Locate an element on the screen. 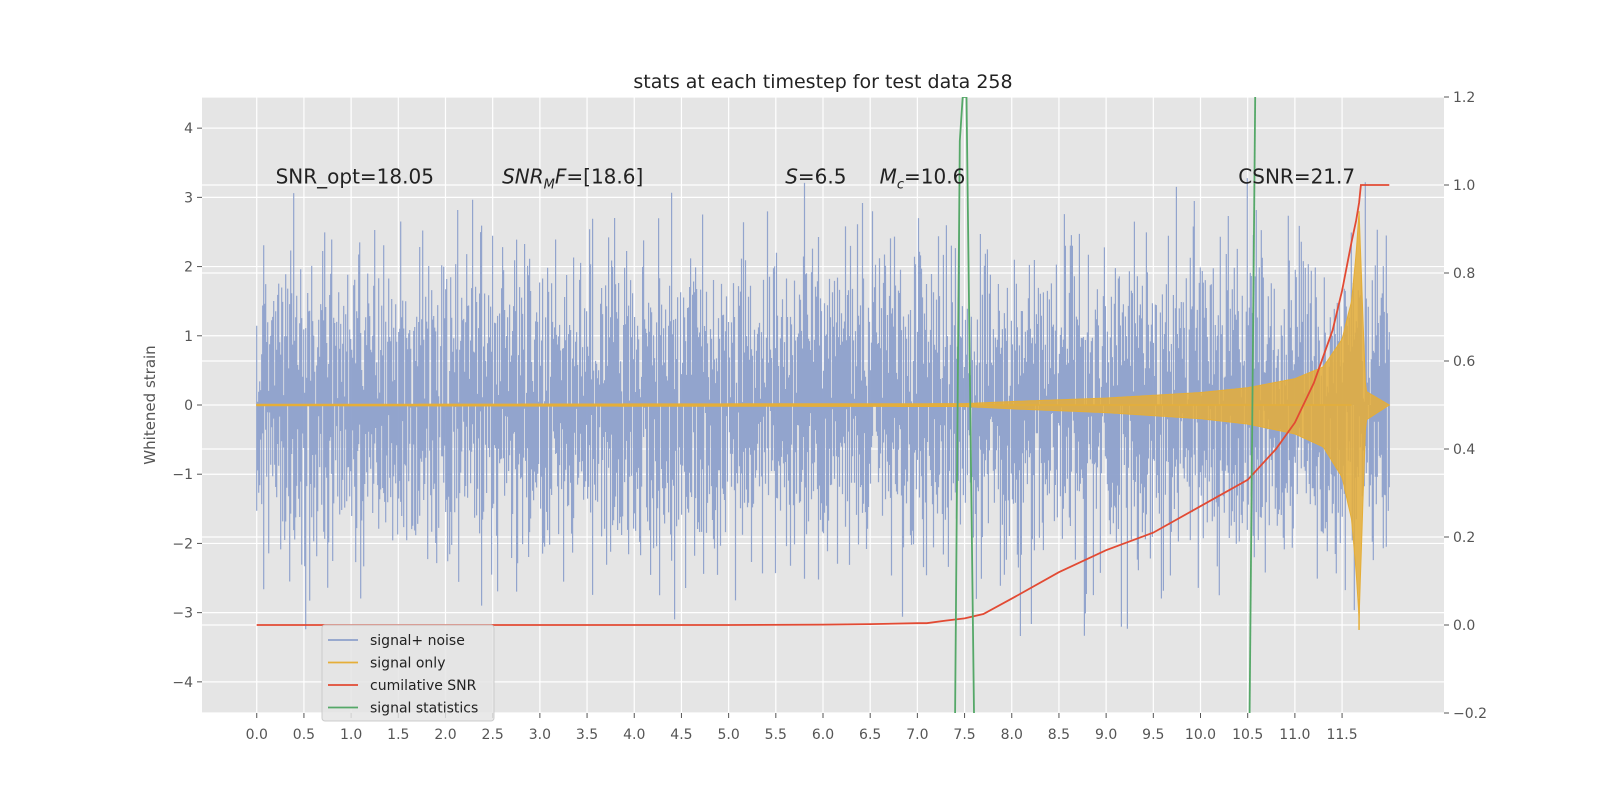 Image resolution: width=1600 pixels, height=800 pixels. y-right-tick-label: 0.0 is located at coordinates (1464, 626).